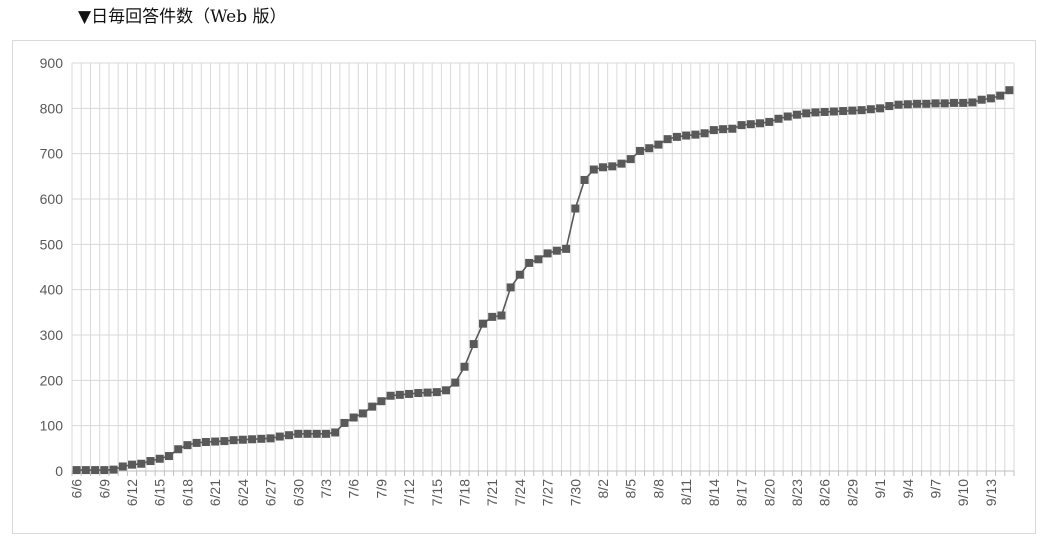  I want to click on x-tick-label: 8/17, so click(742, 492).